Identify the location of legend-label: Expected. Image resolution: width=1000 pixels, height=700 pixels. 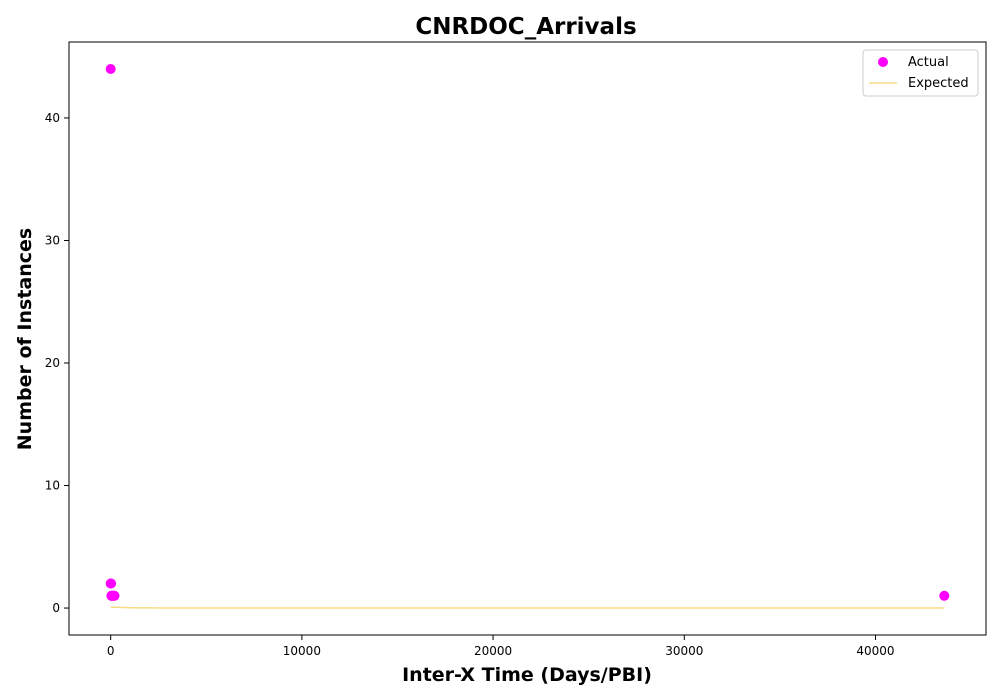
(938, 83).